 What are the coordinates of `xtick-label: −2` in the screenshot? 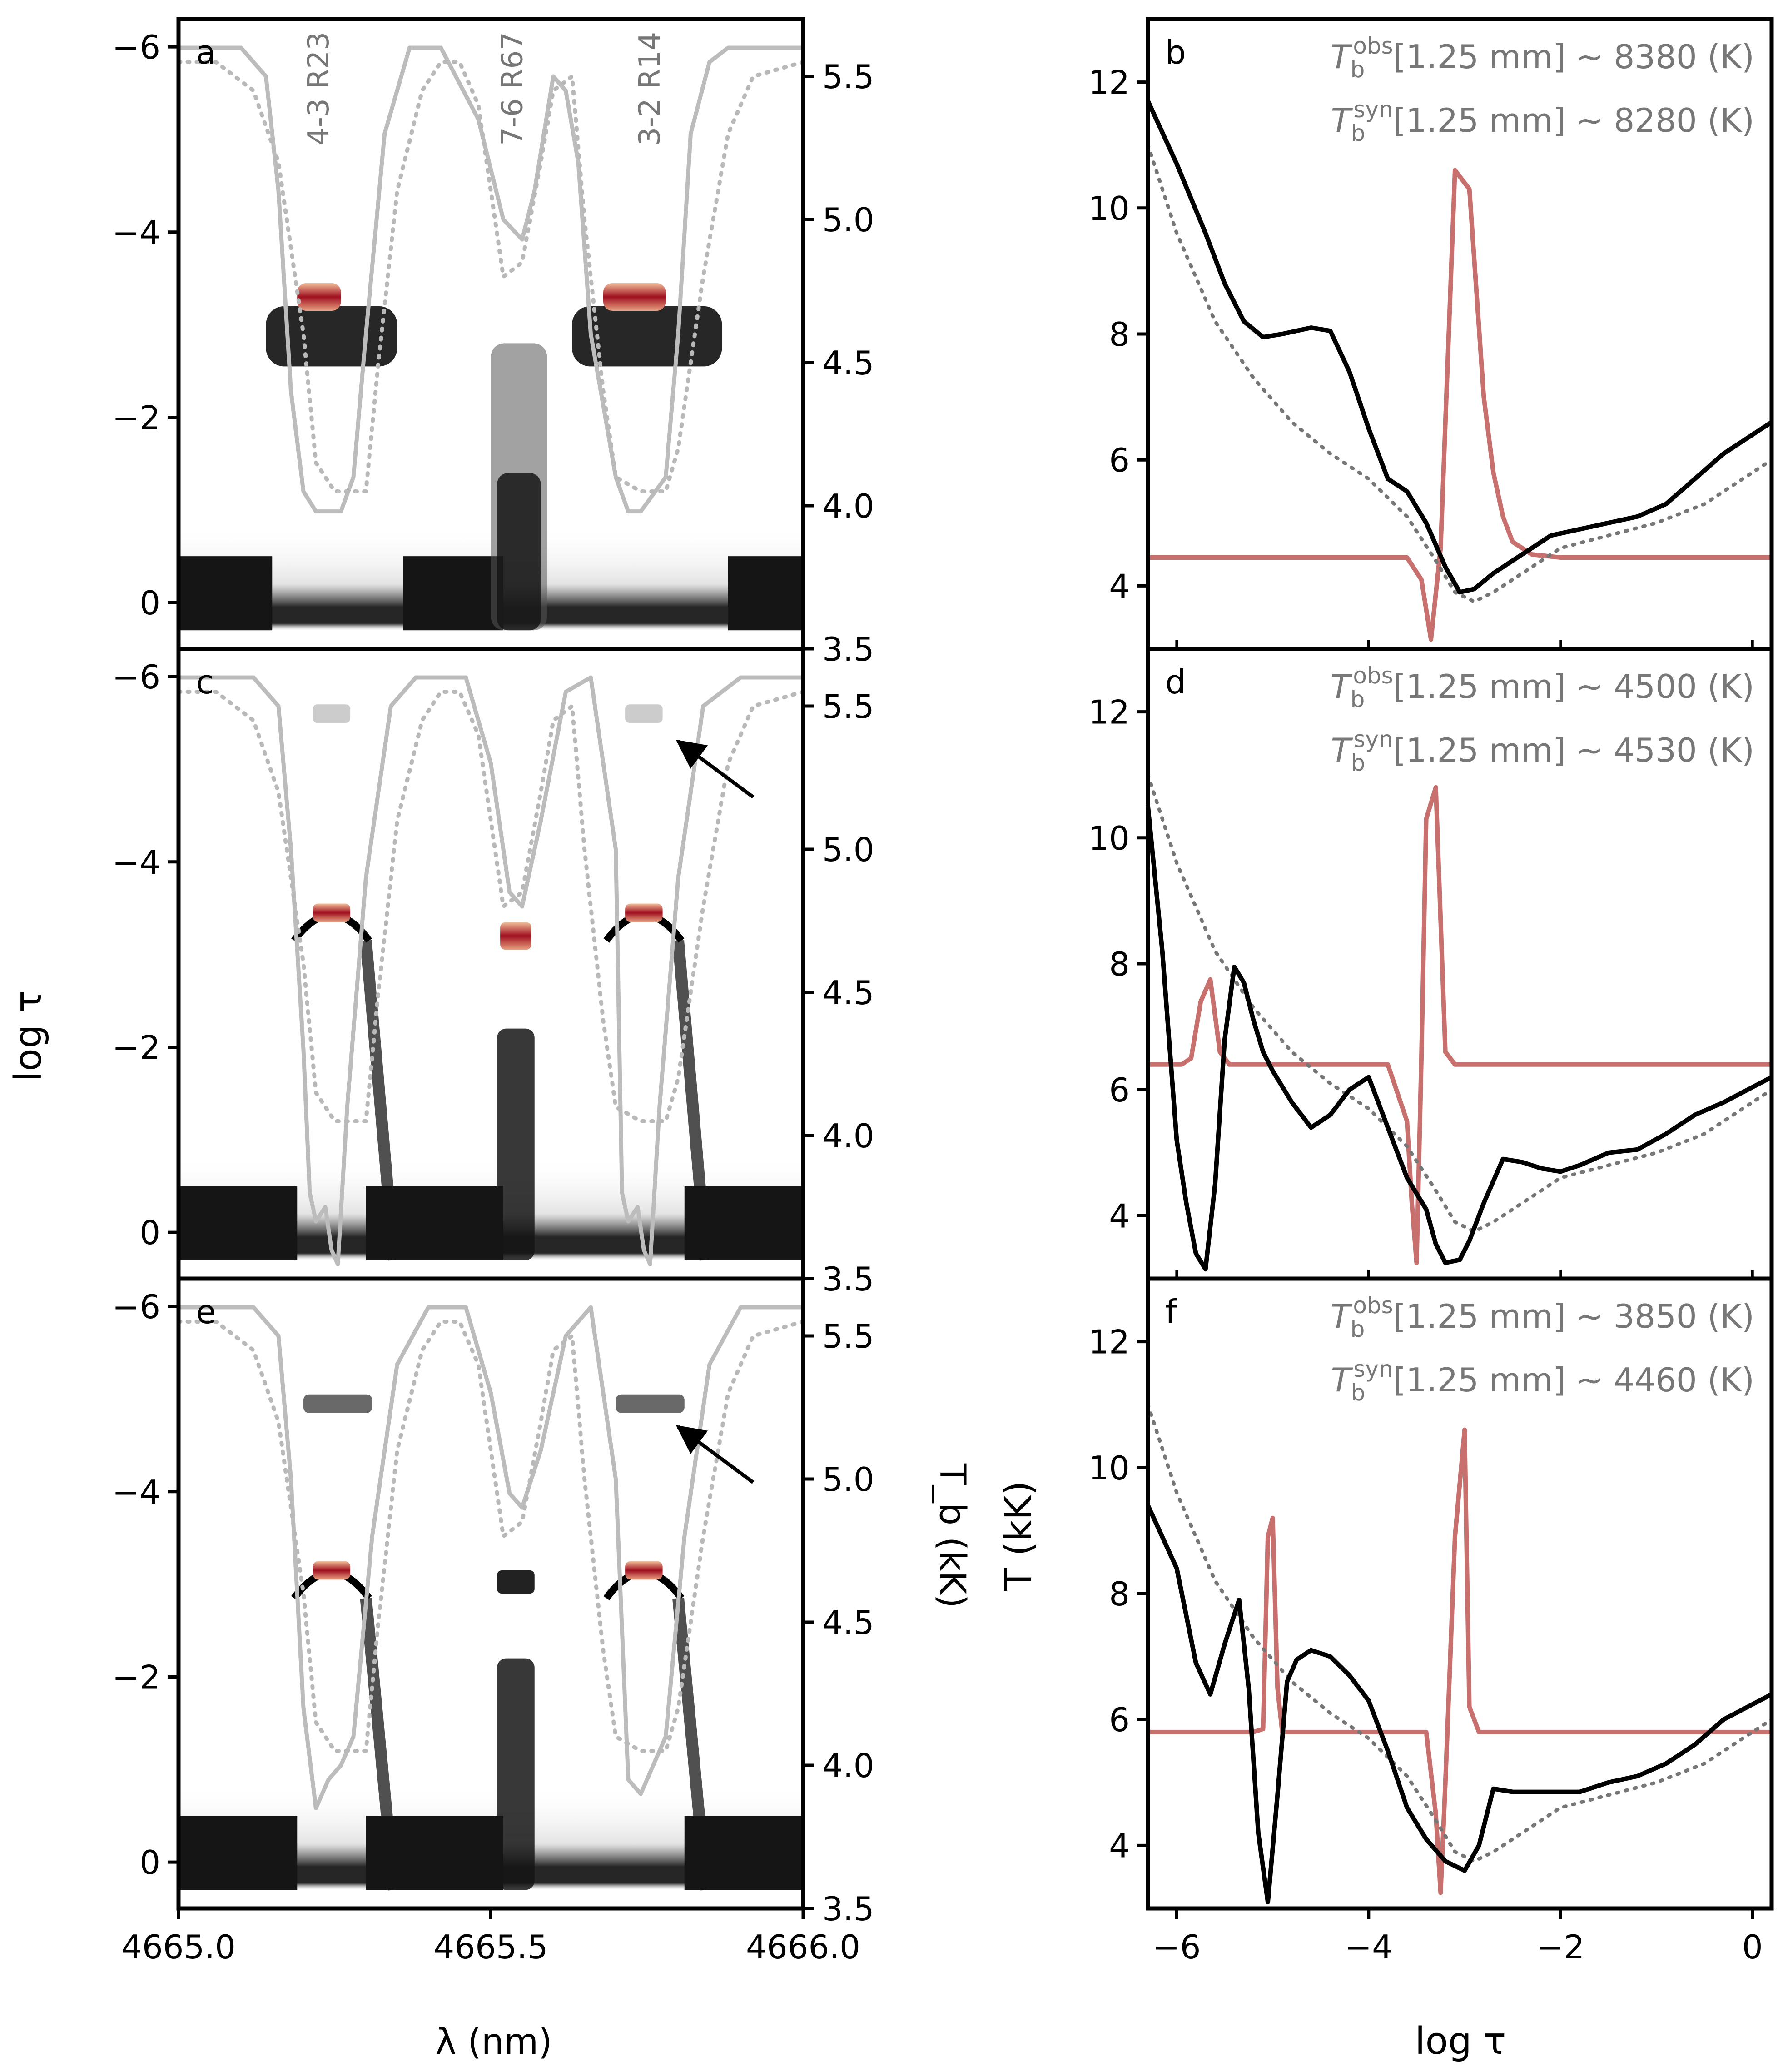 It's located at (1560, 1947).